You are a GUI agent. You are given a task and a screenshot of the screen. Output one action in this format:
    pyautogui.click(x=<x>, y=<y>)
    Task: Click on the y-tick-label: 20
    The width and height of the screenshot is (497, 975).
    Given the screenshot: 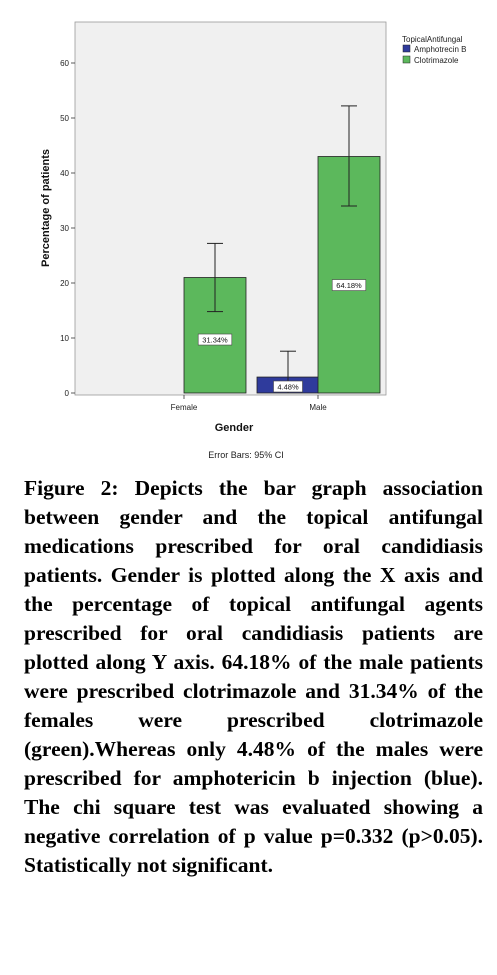 What is the action you would take?
    pyautogui.click(x=64, y=283)
    